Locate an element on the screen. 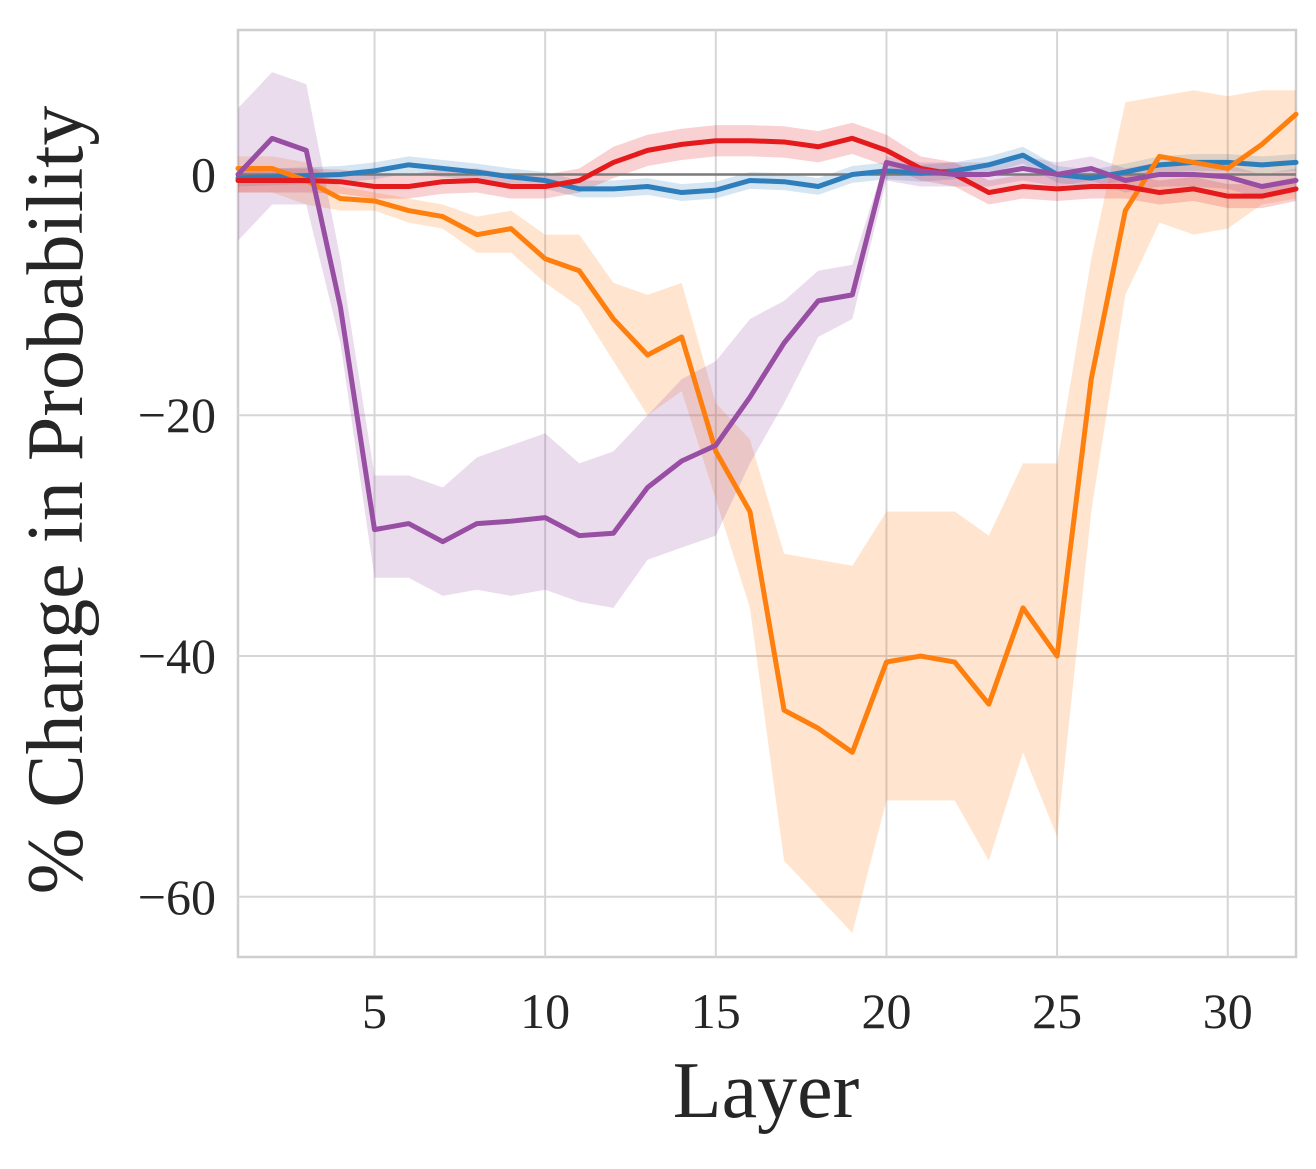  series-line-red is located at coordinates (767, 167).